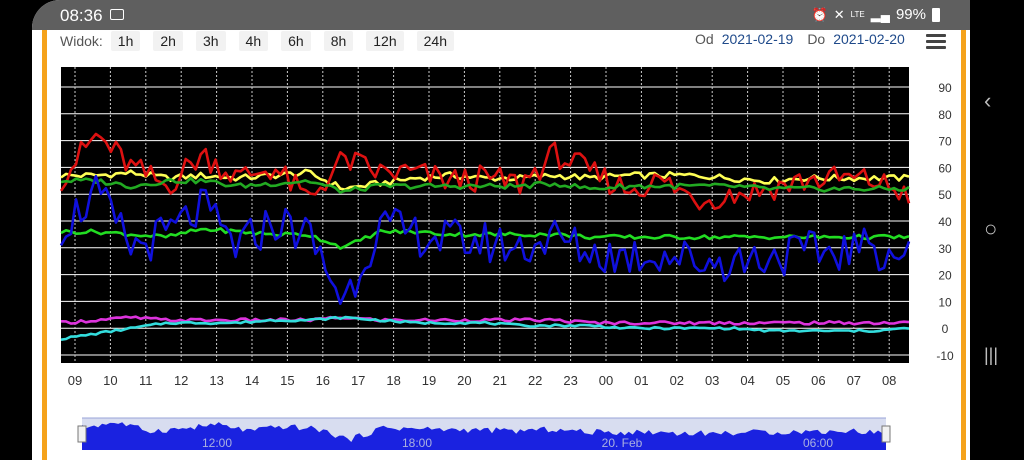 The width and height of the screenshot is (1024, 460). What do you see at coordinates (296, 41) in the screenshot?
I see `range-button-6h: 6h` at bounding box center [296, 41].